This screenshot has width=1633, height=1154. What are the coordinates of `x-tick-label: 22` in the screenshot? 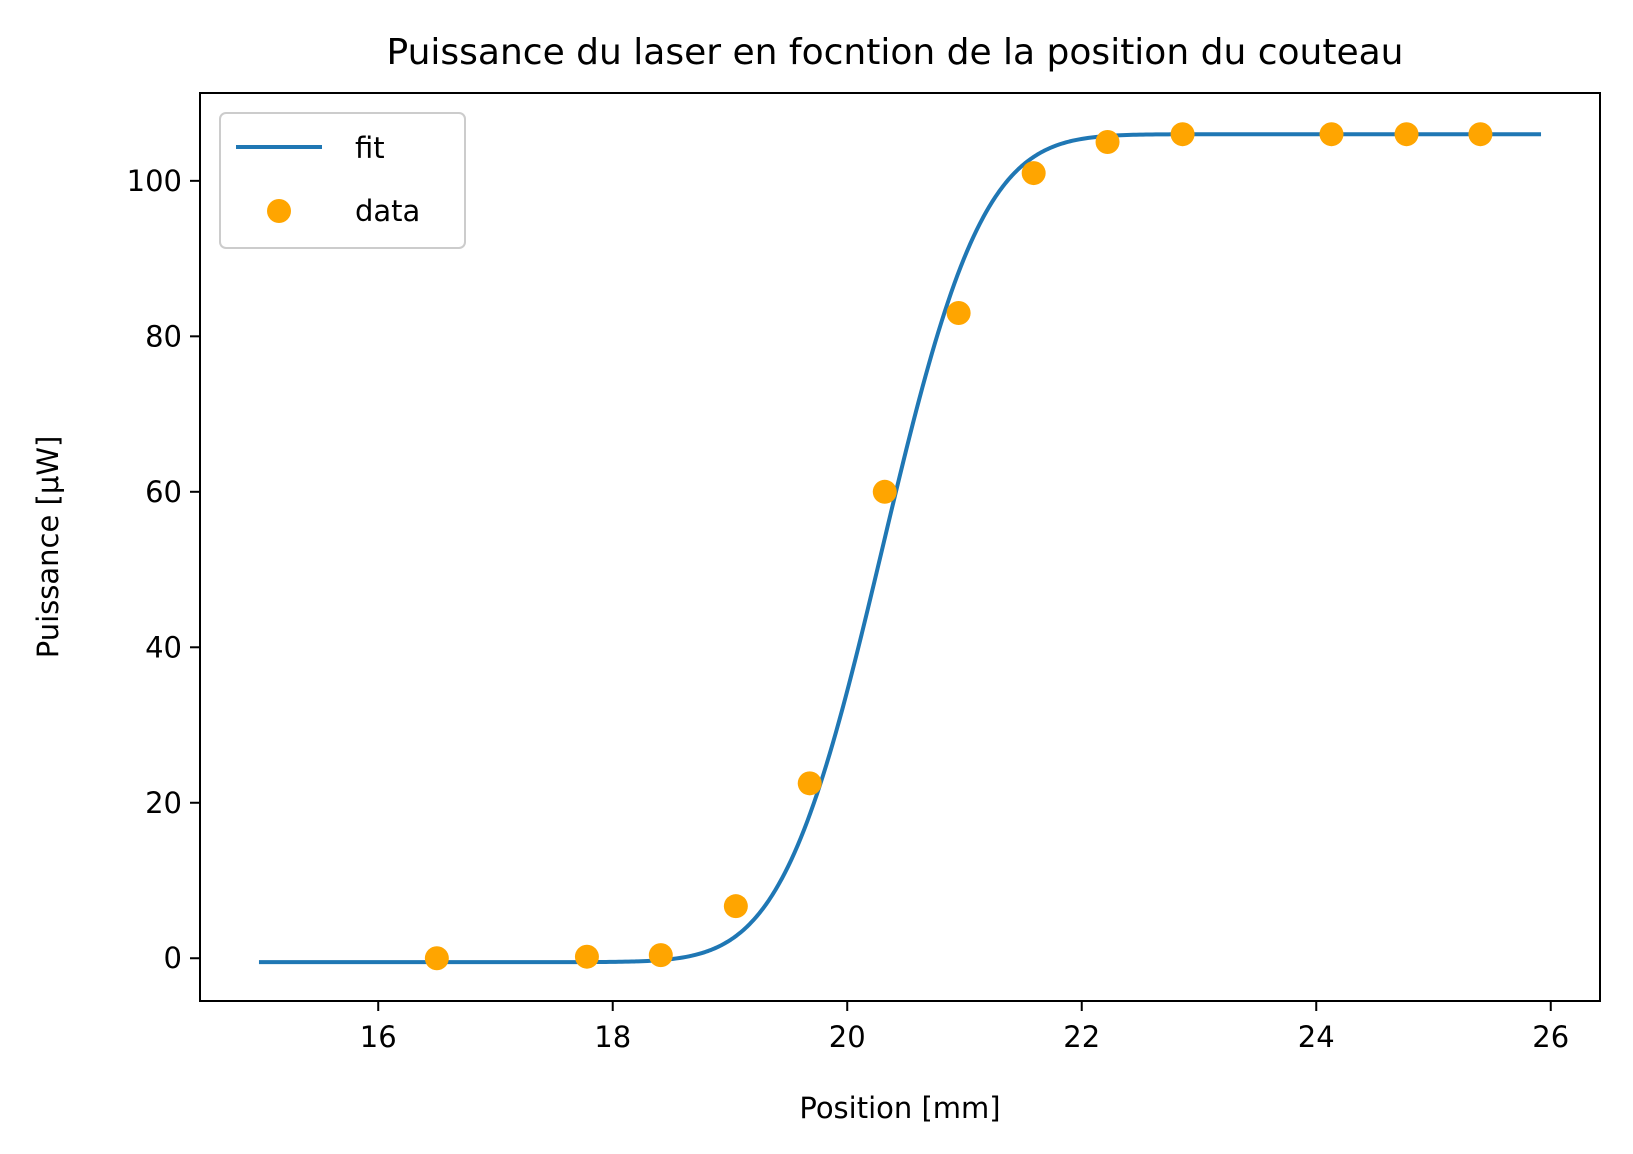 It's located at (1081, 1037).